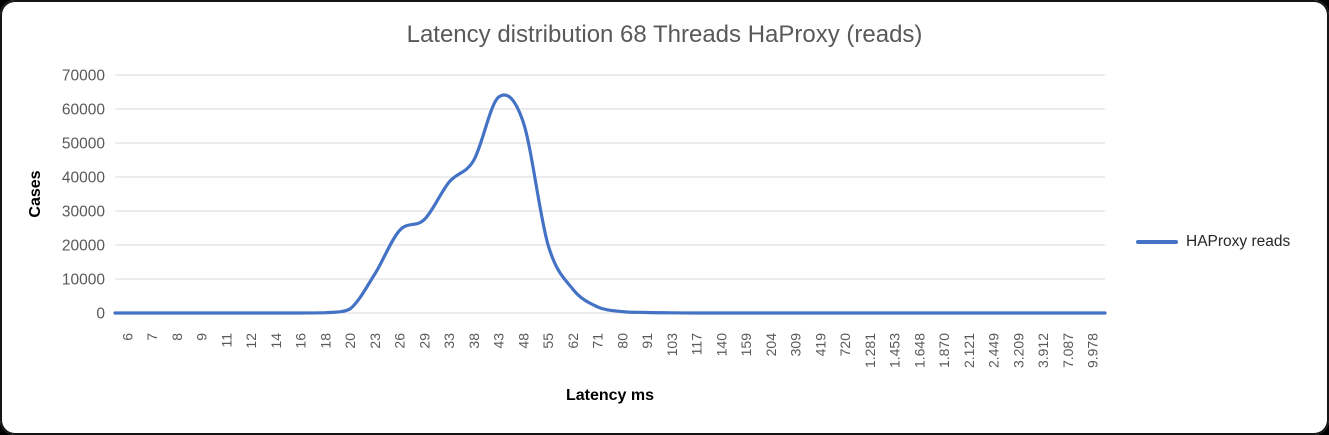 The image size is (1329, 435). I want to click on legend-label: HAProxy reads, so click(1238, 241).